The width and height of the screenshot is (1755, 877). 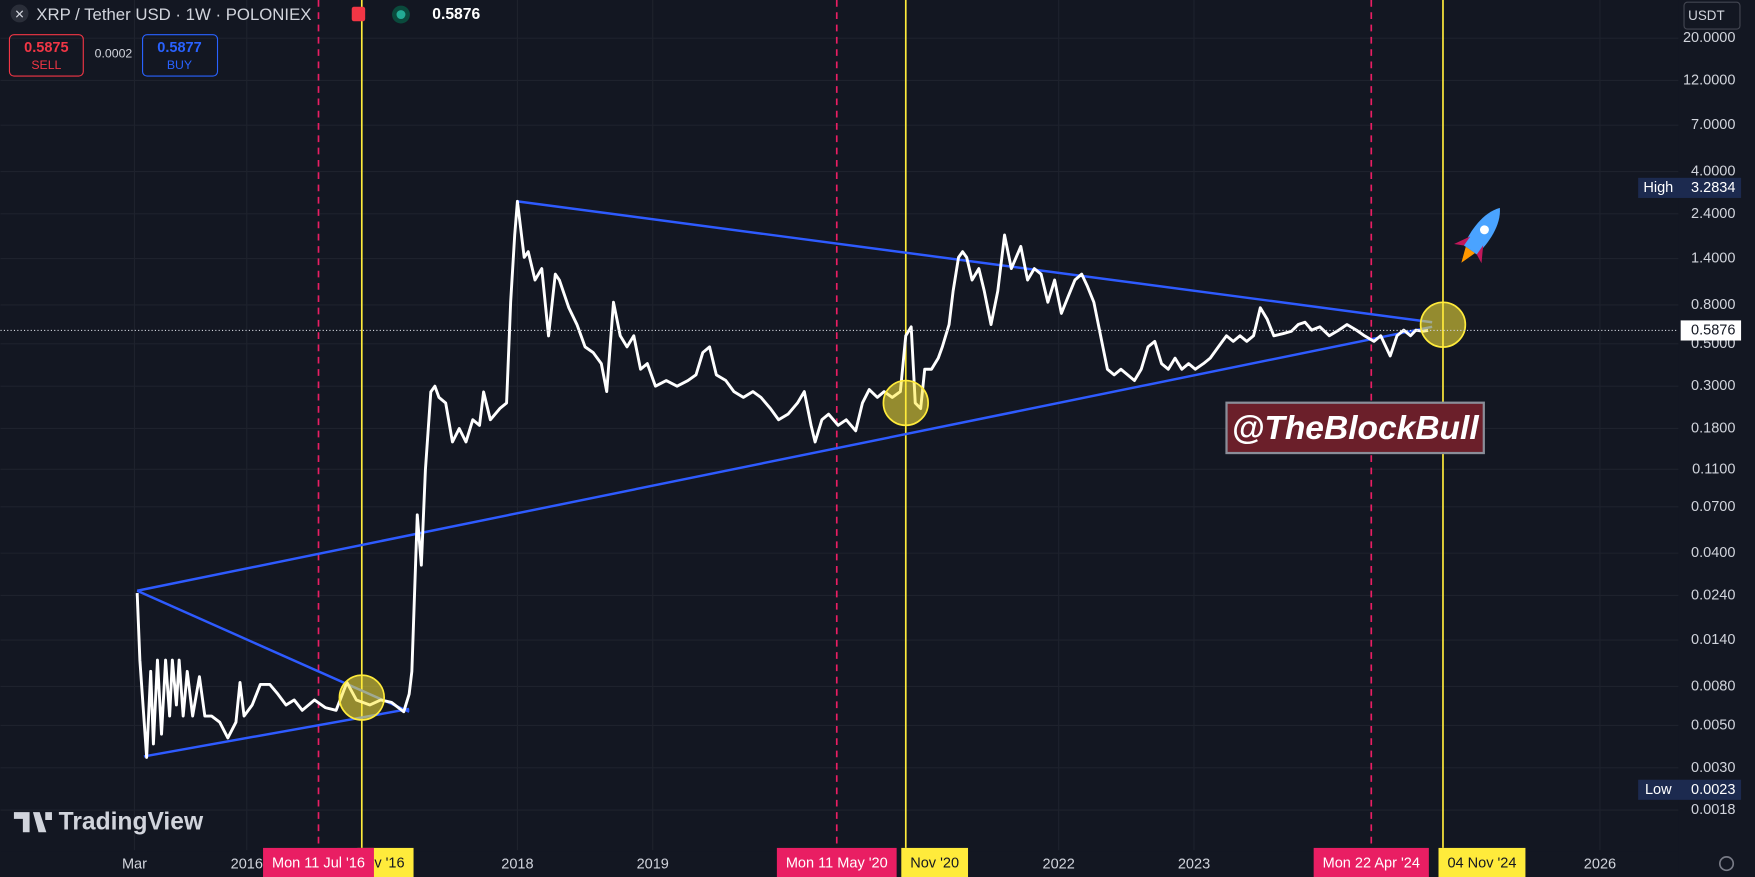 I want to click on market-status, so click(x=358, y=14).